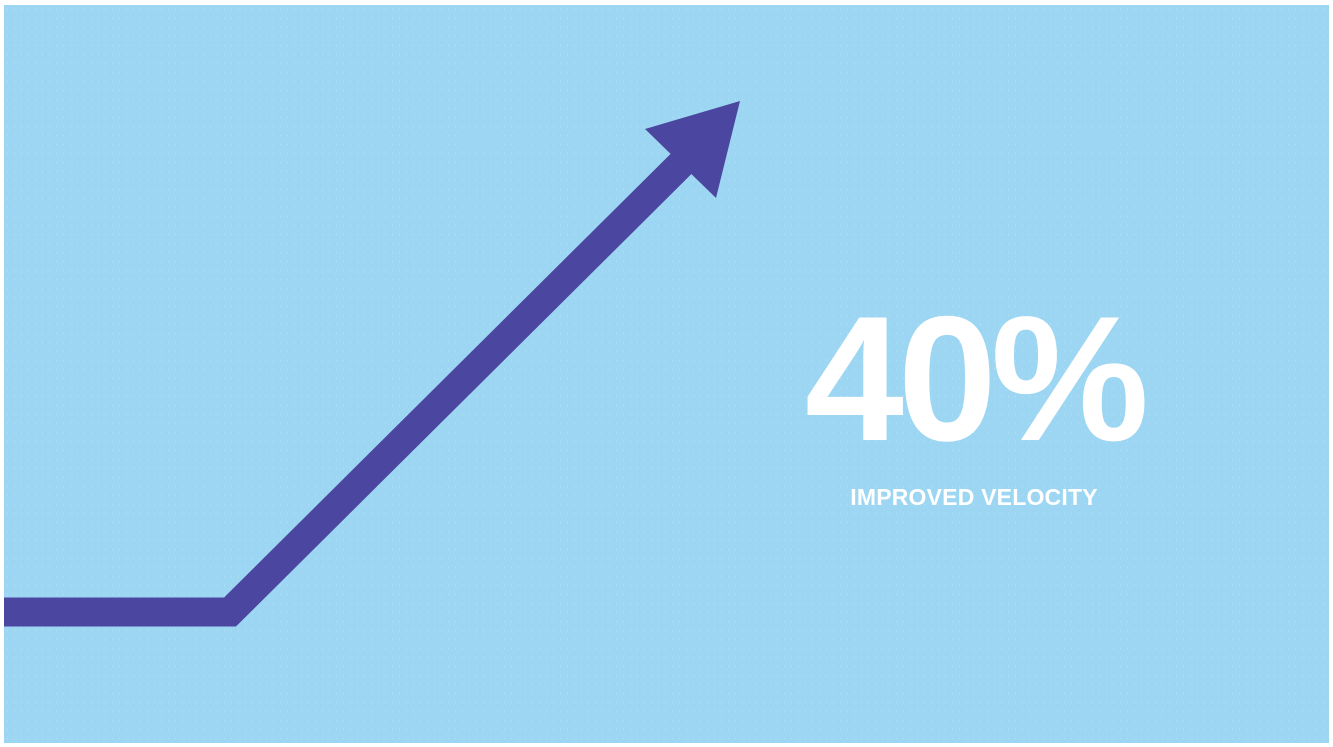 Image resolution: width=1333 pixels, height=747 pixels. I want to click on stat-value: 40%, so click(976, 378).